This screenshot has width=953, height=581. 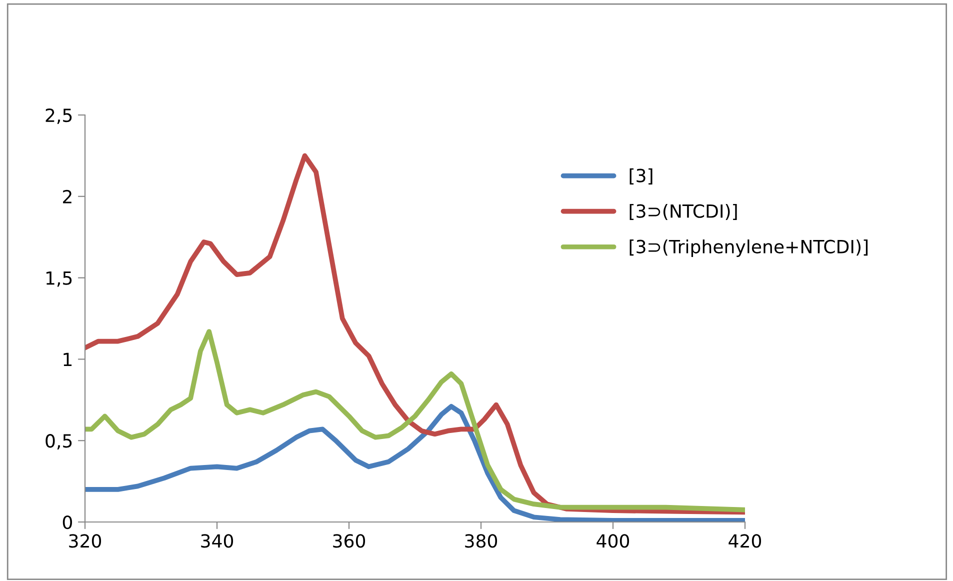 What do you see at coordinates (85, 541) in the screenshot?
I see `x-tick-label: 320` at bounding box center [85, 541].